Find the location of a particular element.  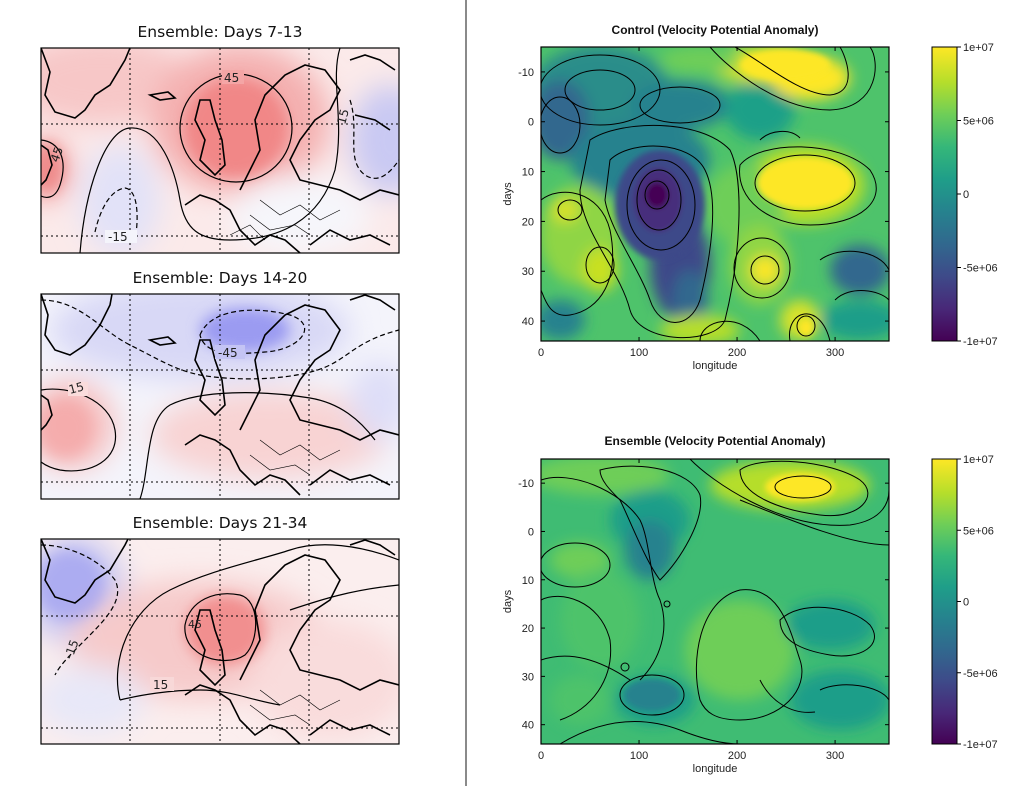

colorbar-ensemble: 1e+07 5e+06 0 -5e+06 -1e+07 is located at coordinates (964, 602).